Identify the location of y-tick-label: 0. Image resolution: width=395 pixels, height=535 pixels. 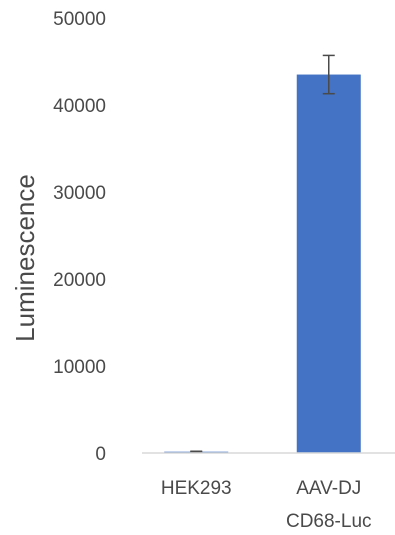
(100, 454).